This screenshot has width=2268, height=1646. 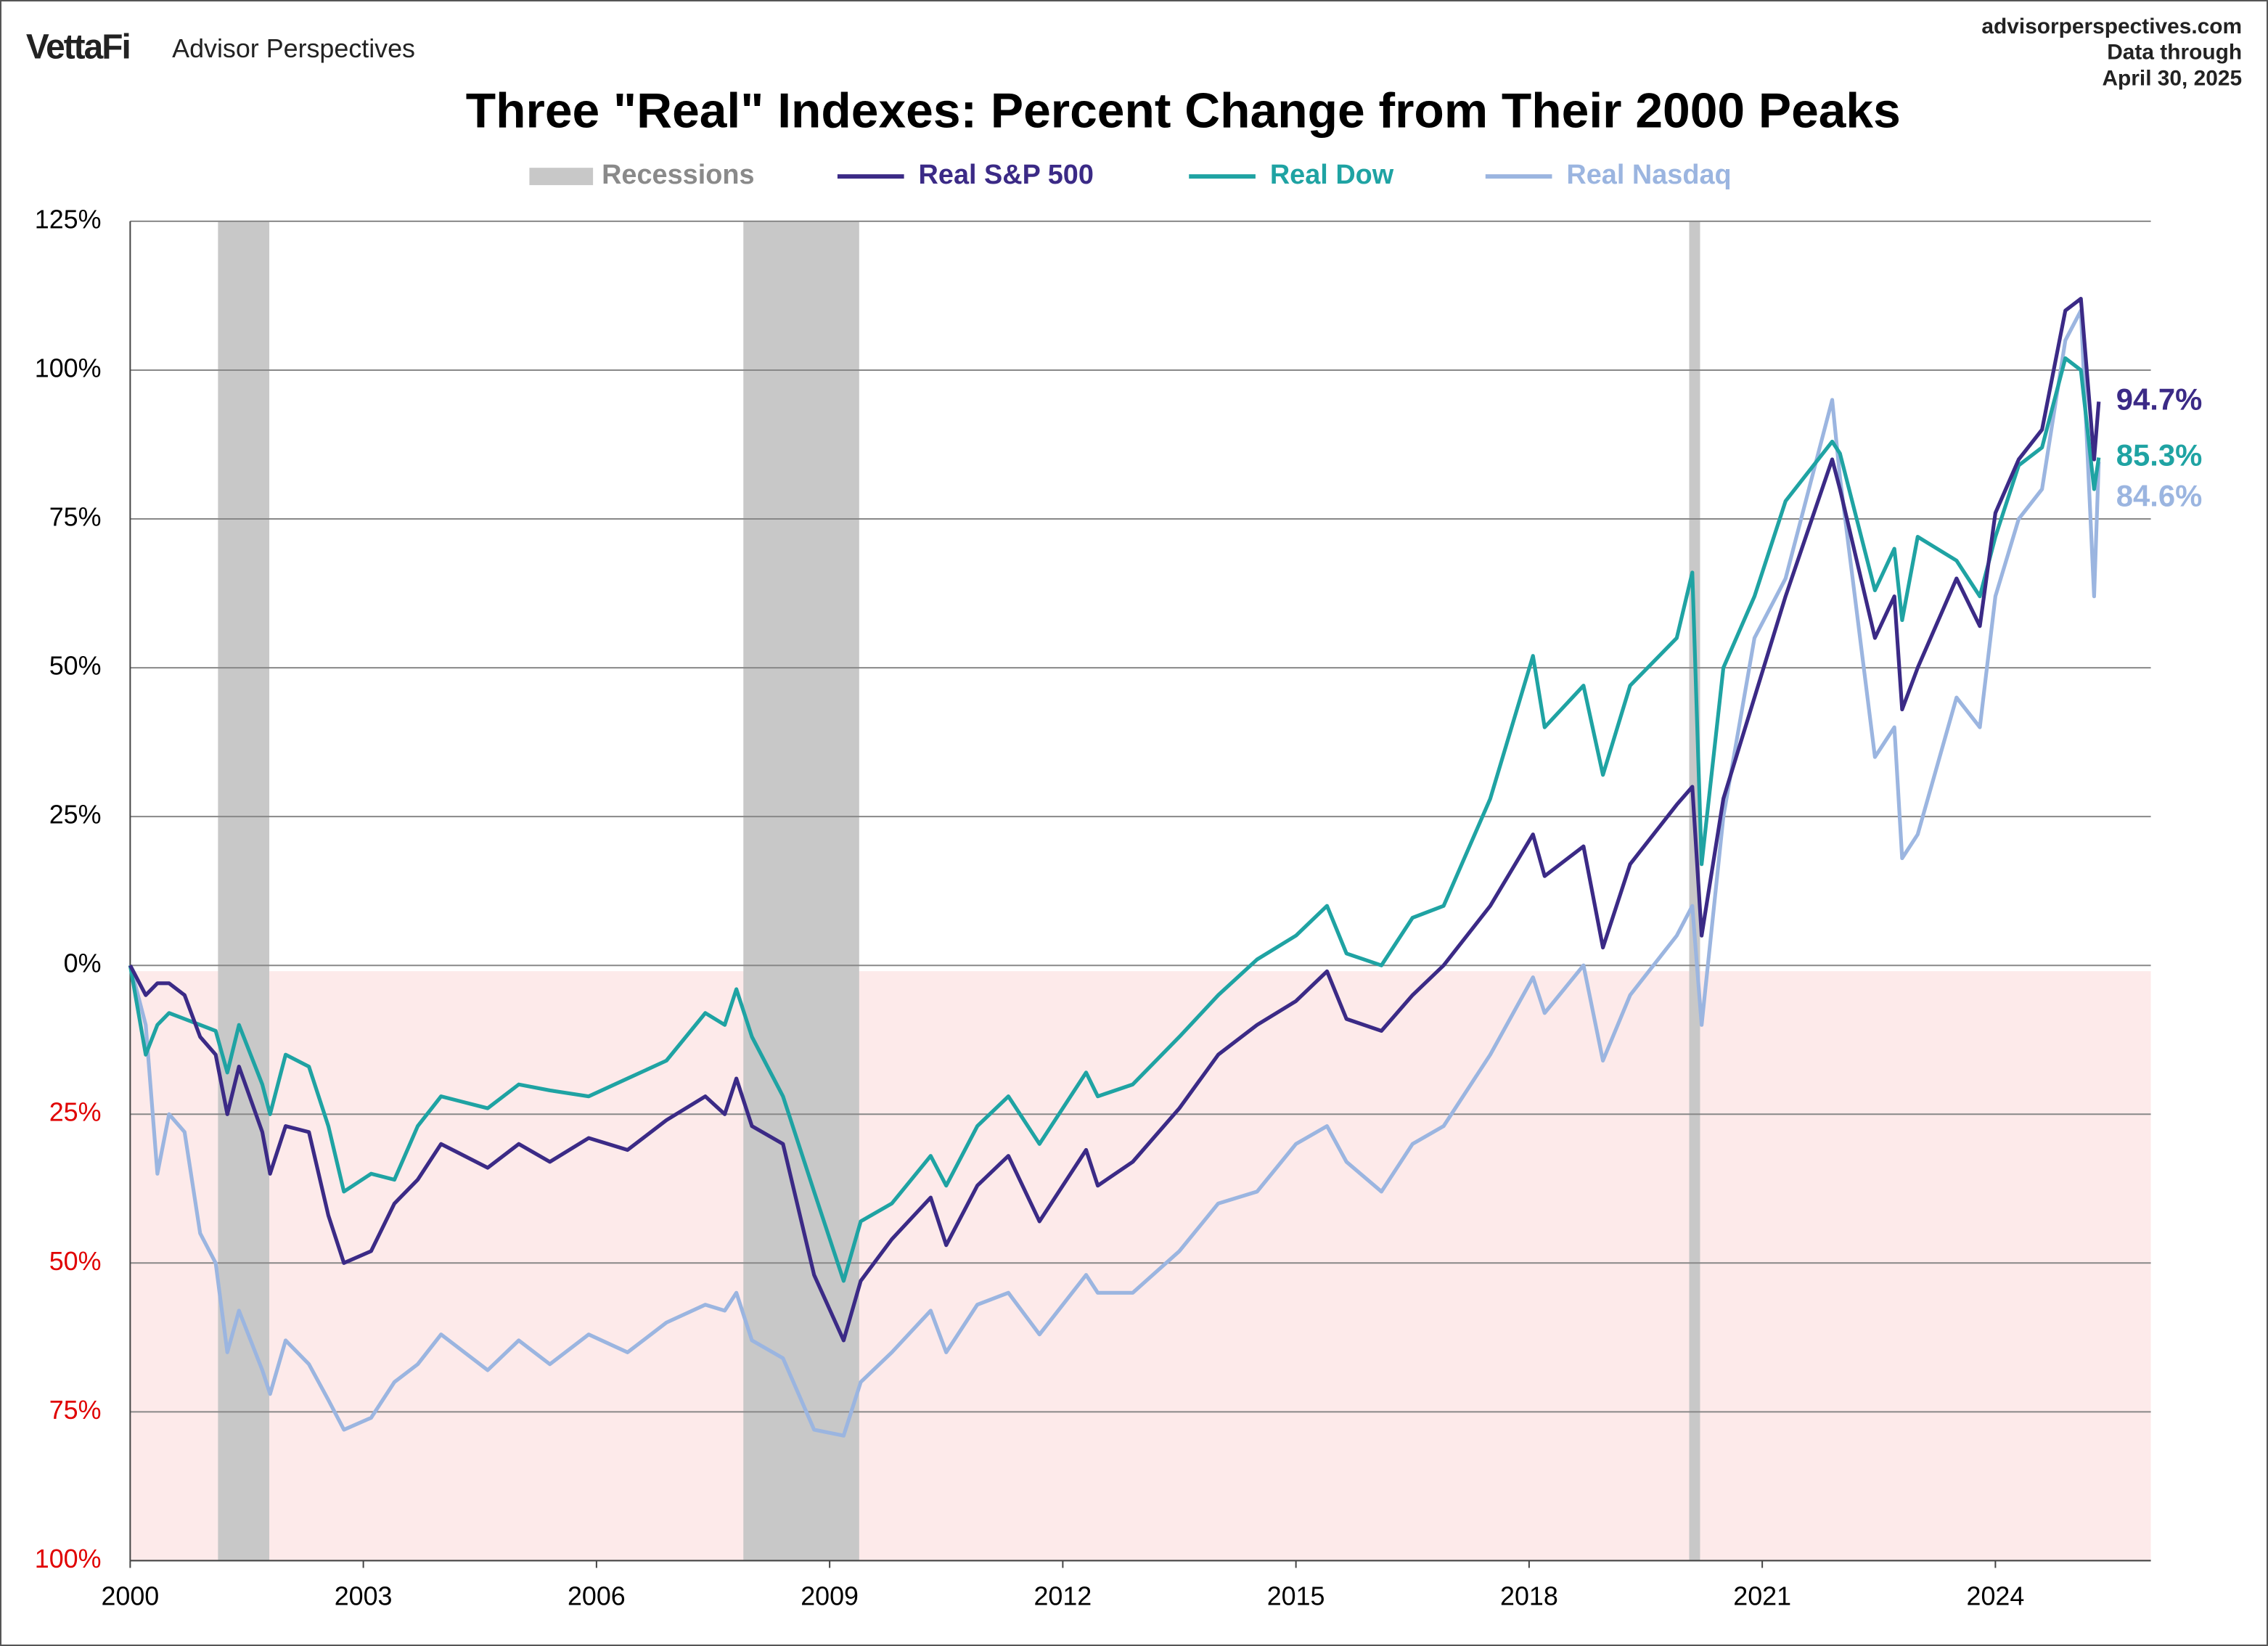 I want to click on x-tick-label: 2021, so click(x=1762, y=1596).